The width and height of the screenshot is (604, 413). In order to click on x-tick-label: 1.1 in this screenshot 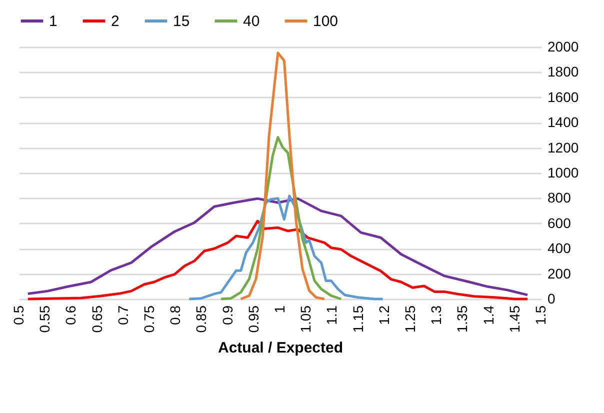, I will do `click(332, 315)`.